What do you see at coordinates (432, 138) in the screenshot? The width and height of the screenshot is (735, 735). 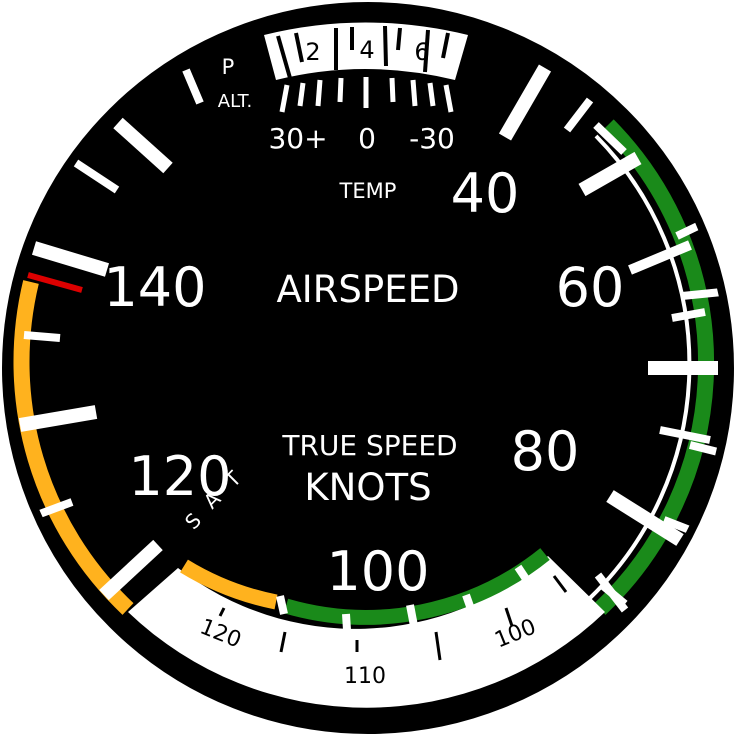 I see `temp-label-minus30: -30` at bounding box center [432, 138].